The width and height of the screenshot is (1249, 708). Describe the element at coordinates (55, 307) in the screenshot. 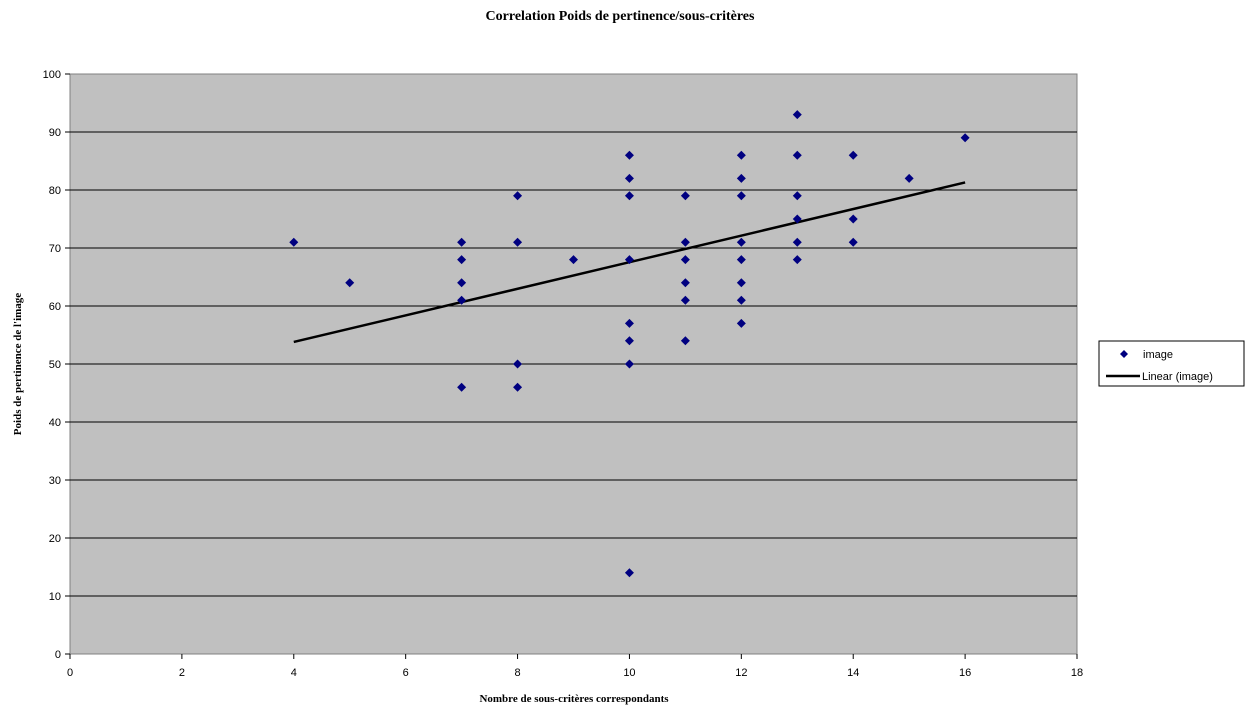

I see `y-tick-label: 60` at that location.